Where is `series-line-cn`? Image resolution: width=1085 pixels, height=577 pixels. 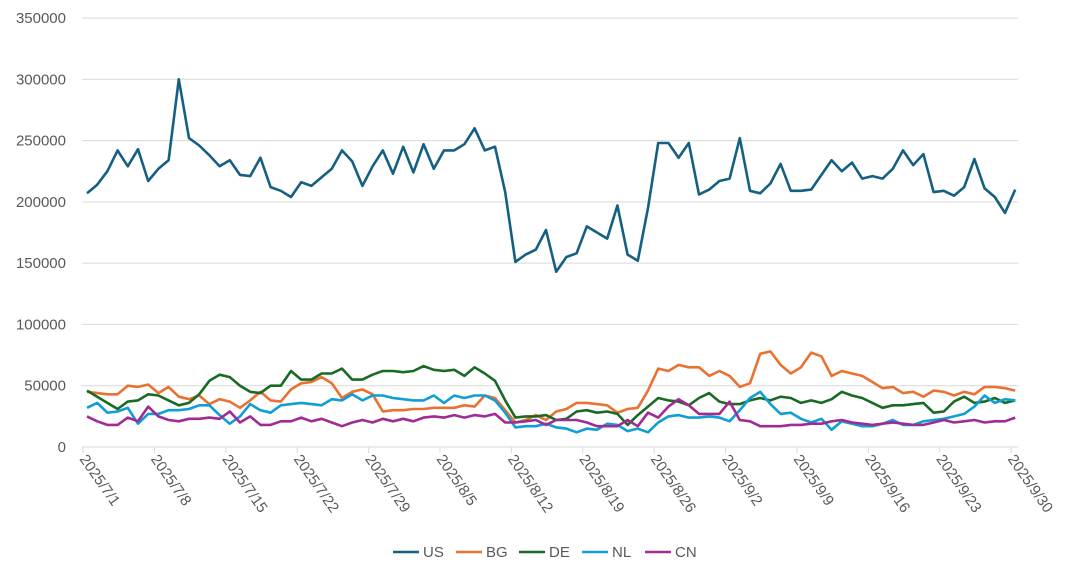 series-line-cn is located at coordinates (551, 412).